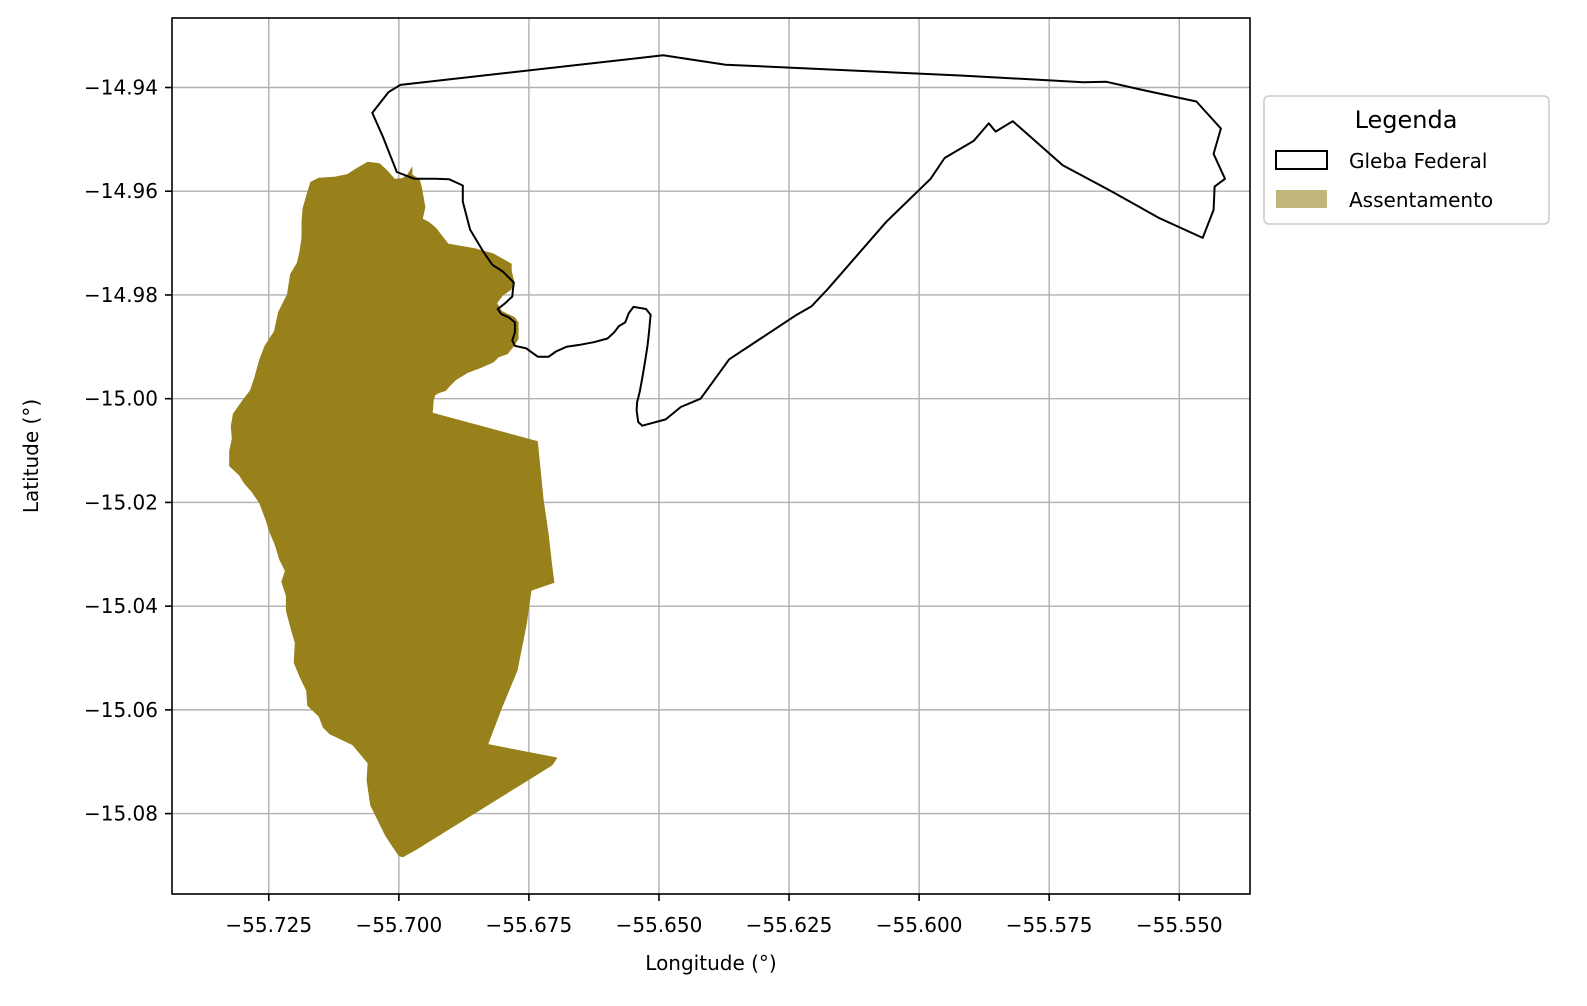 The height and width of the screenshot is (1006, 1587). Describe the element at coordinates (659, 925) in the screenshot. I see `x-tick-label: −55.650` at that location.